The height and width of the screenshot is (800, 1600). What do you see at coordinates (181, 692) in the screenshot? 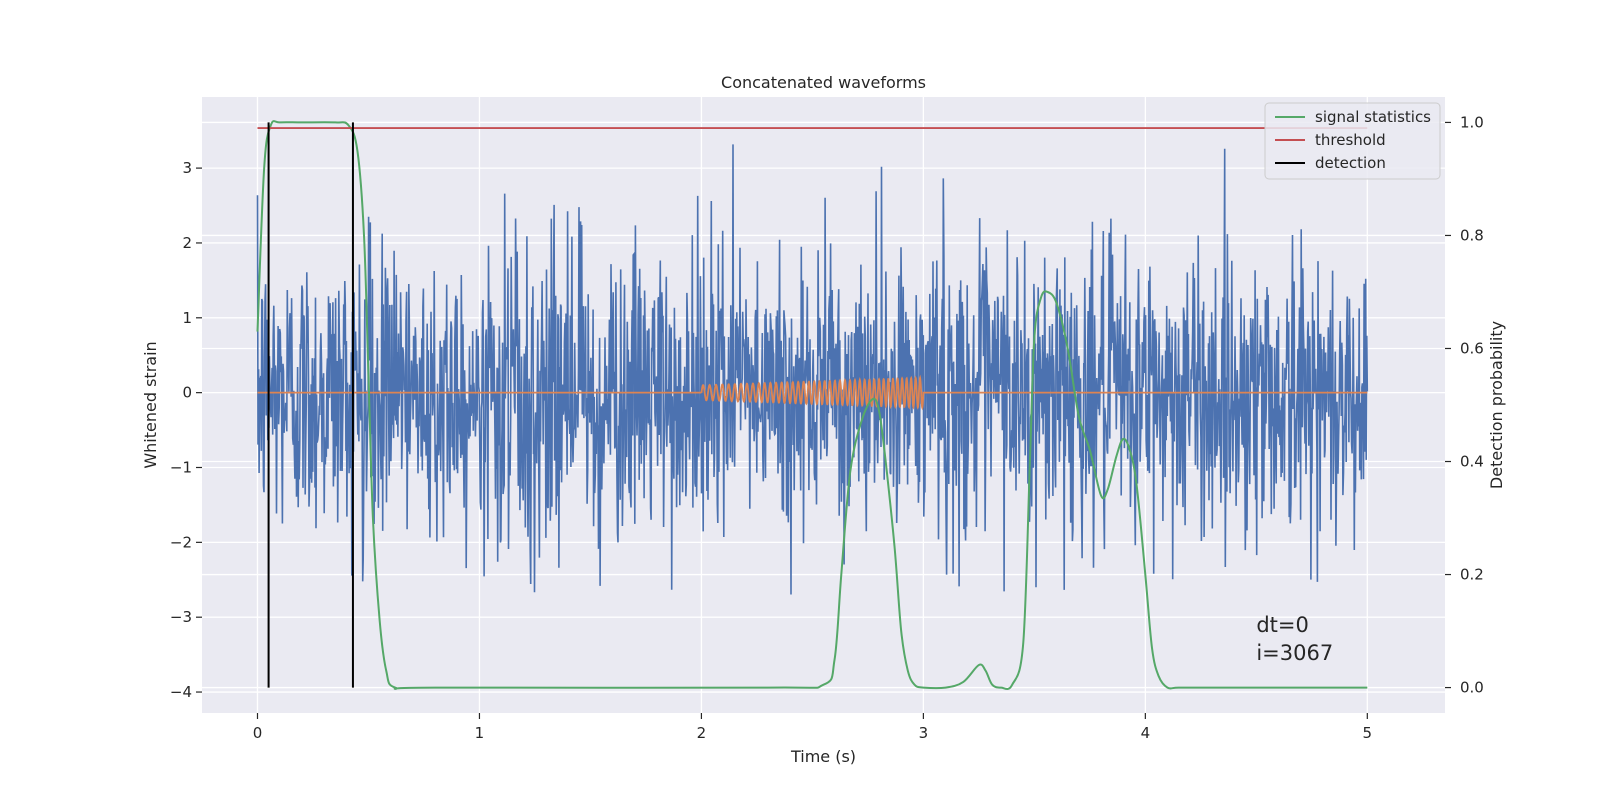
I see `y-tick-label: −4` at bounding box center [181, 692].